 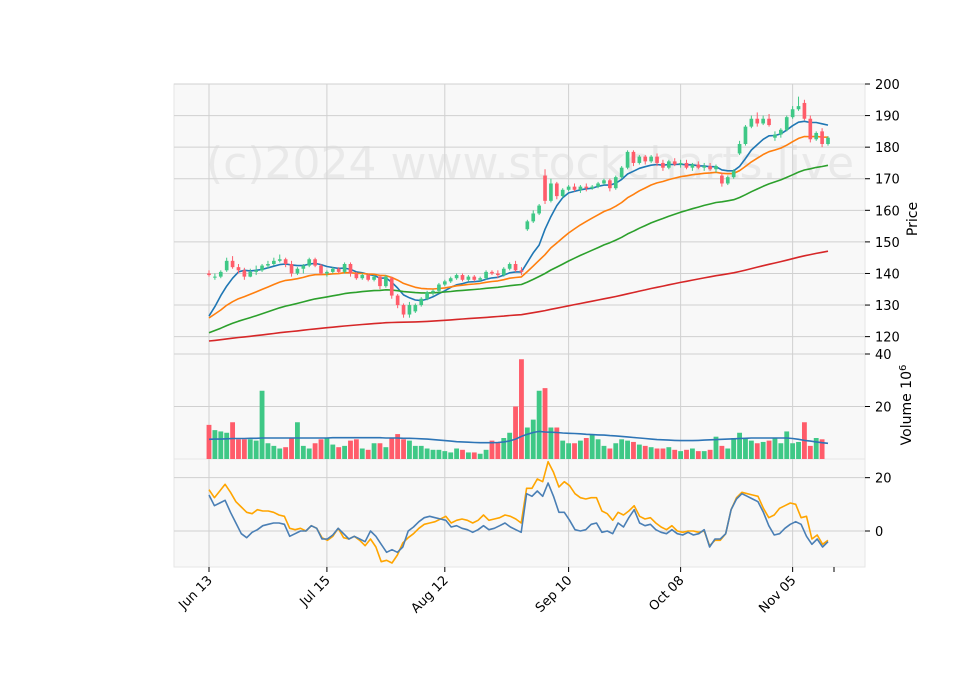 What do you see at coordinates (887, 309) in the screenshot?
I see `y-tick-labels: 120 130 140 150 160 170 180 190 200 20 40 0 20` at bounding box center [887, 309].